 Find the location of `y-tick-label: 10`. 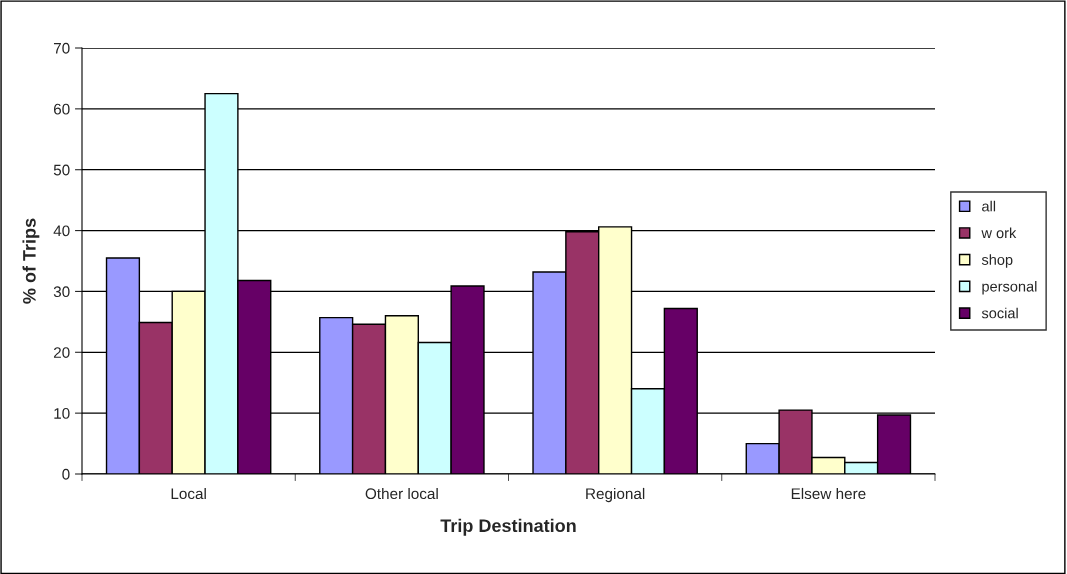

y-tick-label: 10 is located at coordinates (62, 413).